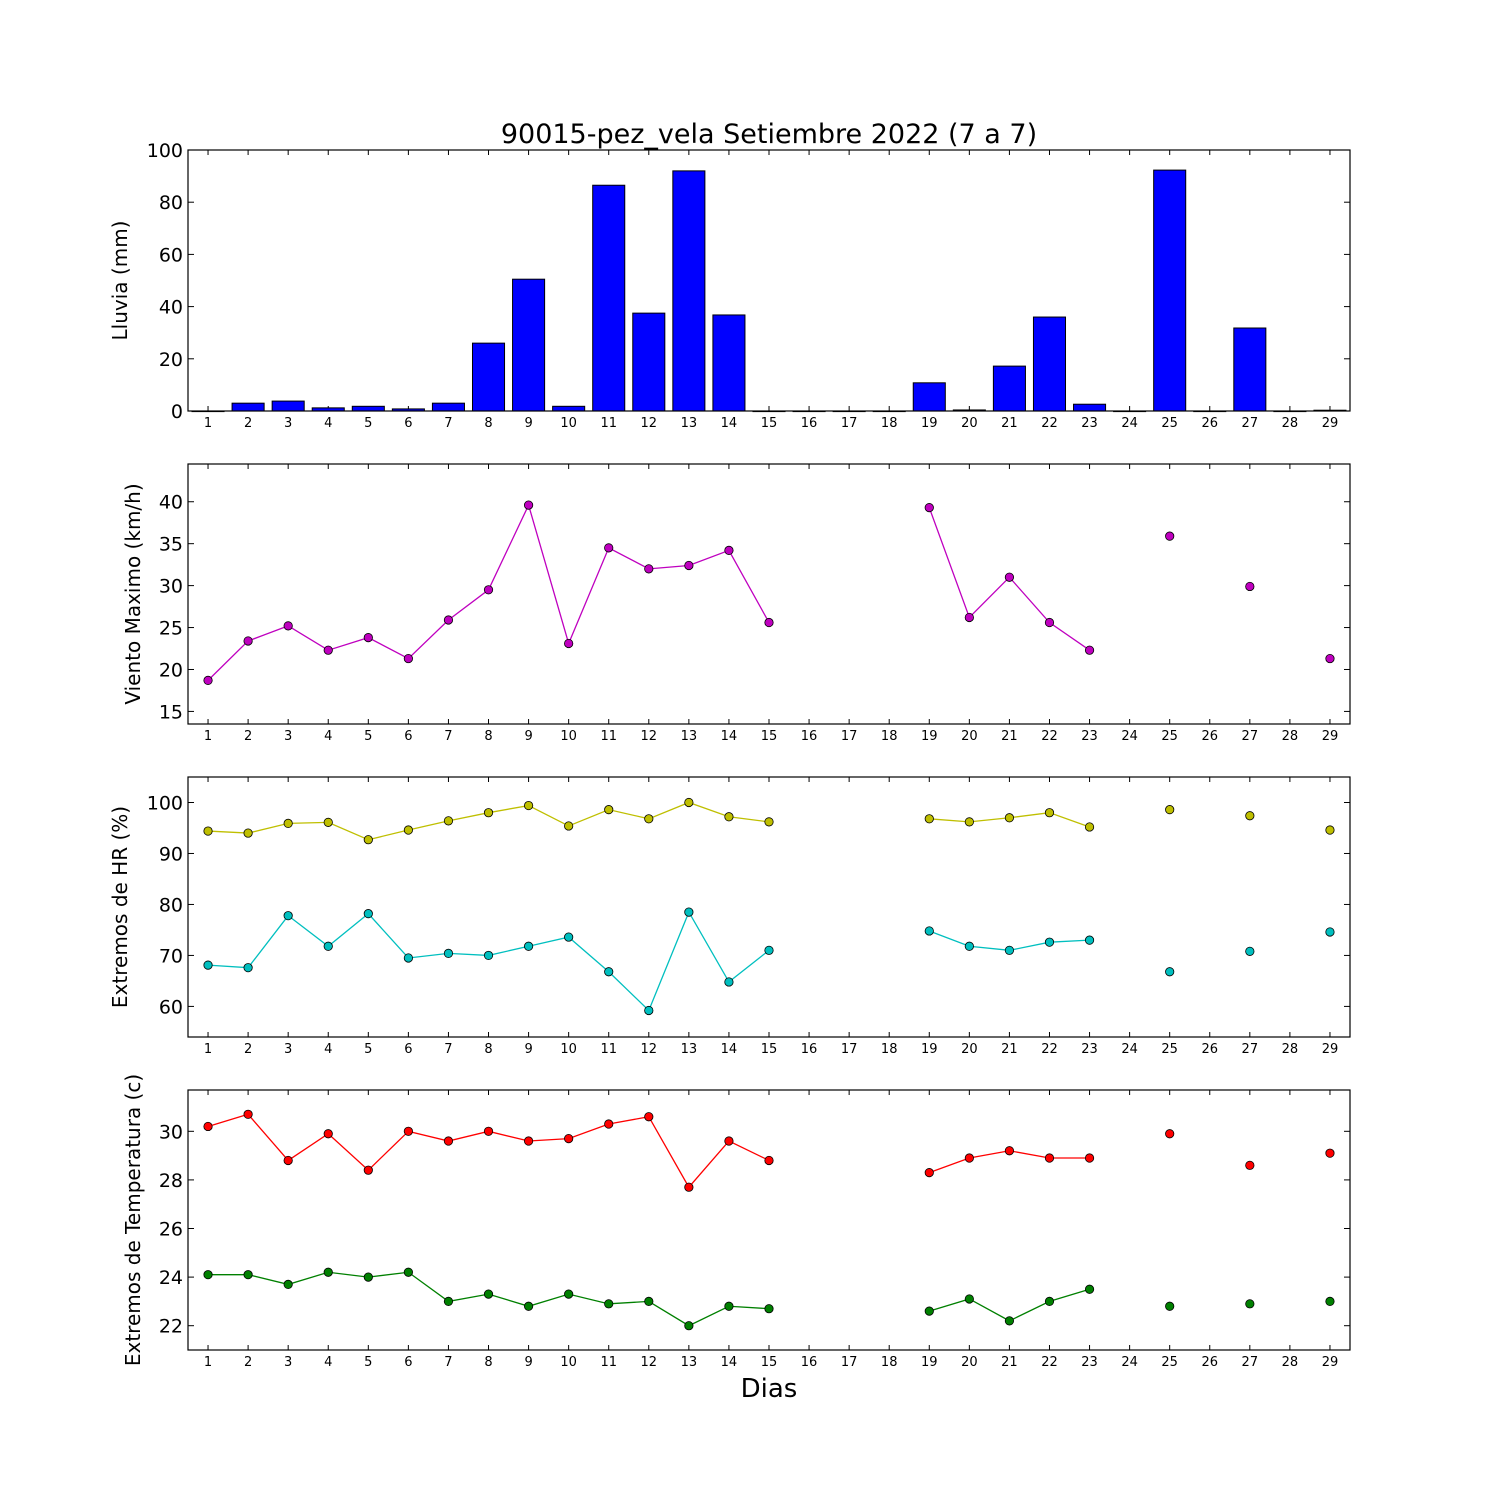 The width and height of the screenshot is (1500, 1500). Describe the element at coordinates (1129, 423) in the screenshot. I see `lluvia-x-tick-label: 24` at that location.